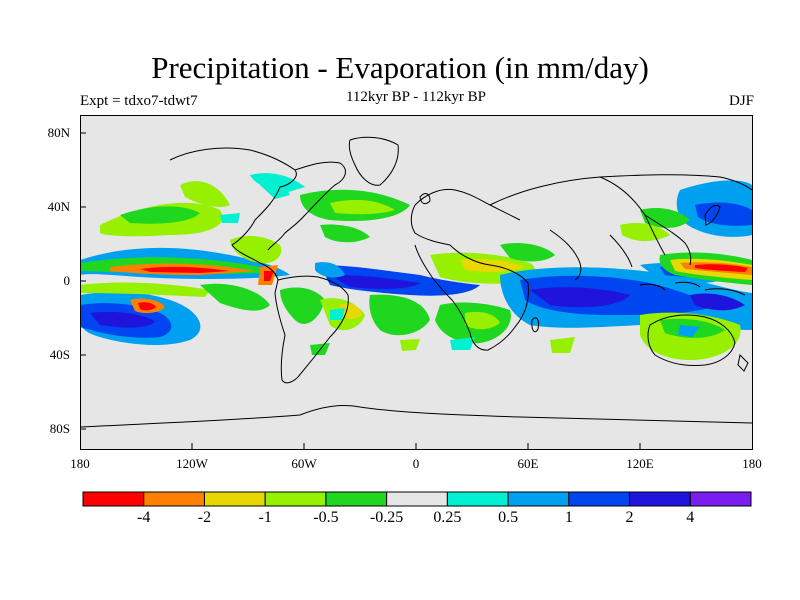 This screenshot has height=600, width=800. Describe the element at coordinates (59, 354) in the screenshot. I see `lat-tick-label: 40S` at that location.